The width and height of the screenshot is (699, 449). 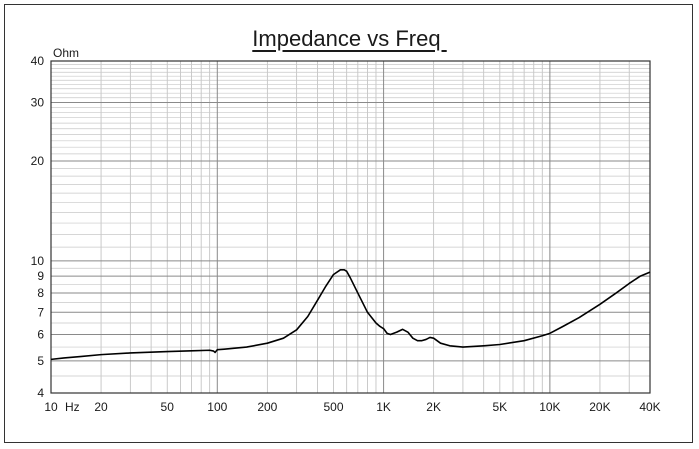 I want to click on x-tick-label: 1K, so click(x=383, y=407).